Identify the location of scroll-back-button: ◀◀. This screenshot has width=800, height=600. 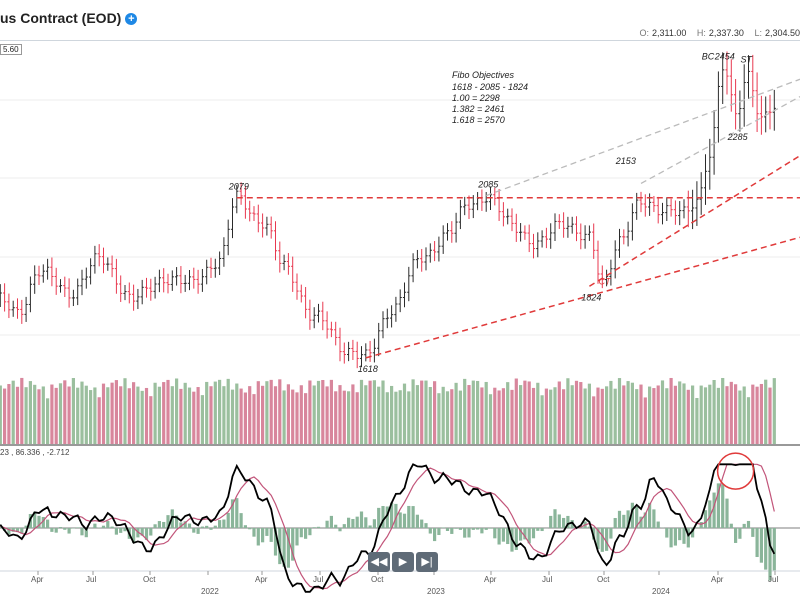
(379, 562).